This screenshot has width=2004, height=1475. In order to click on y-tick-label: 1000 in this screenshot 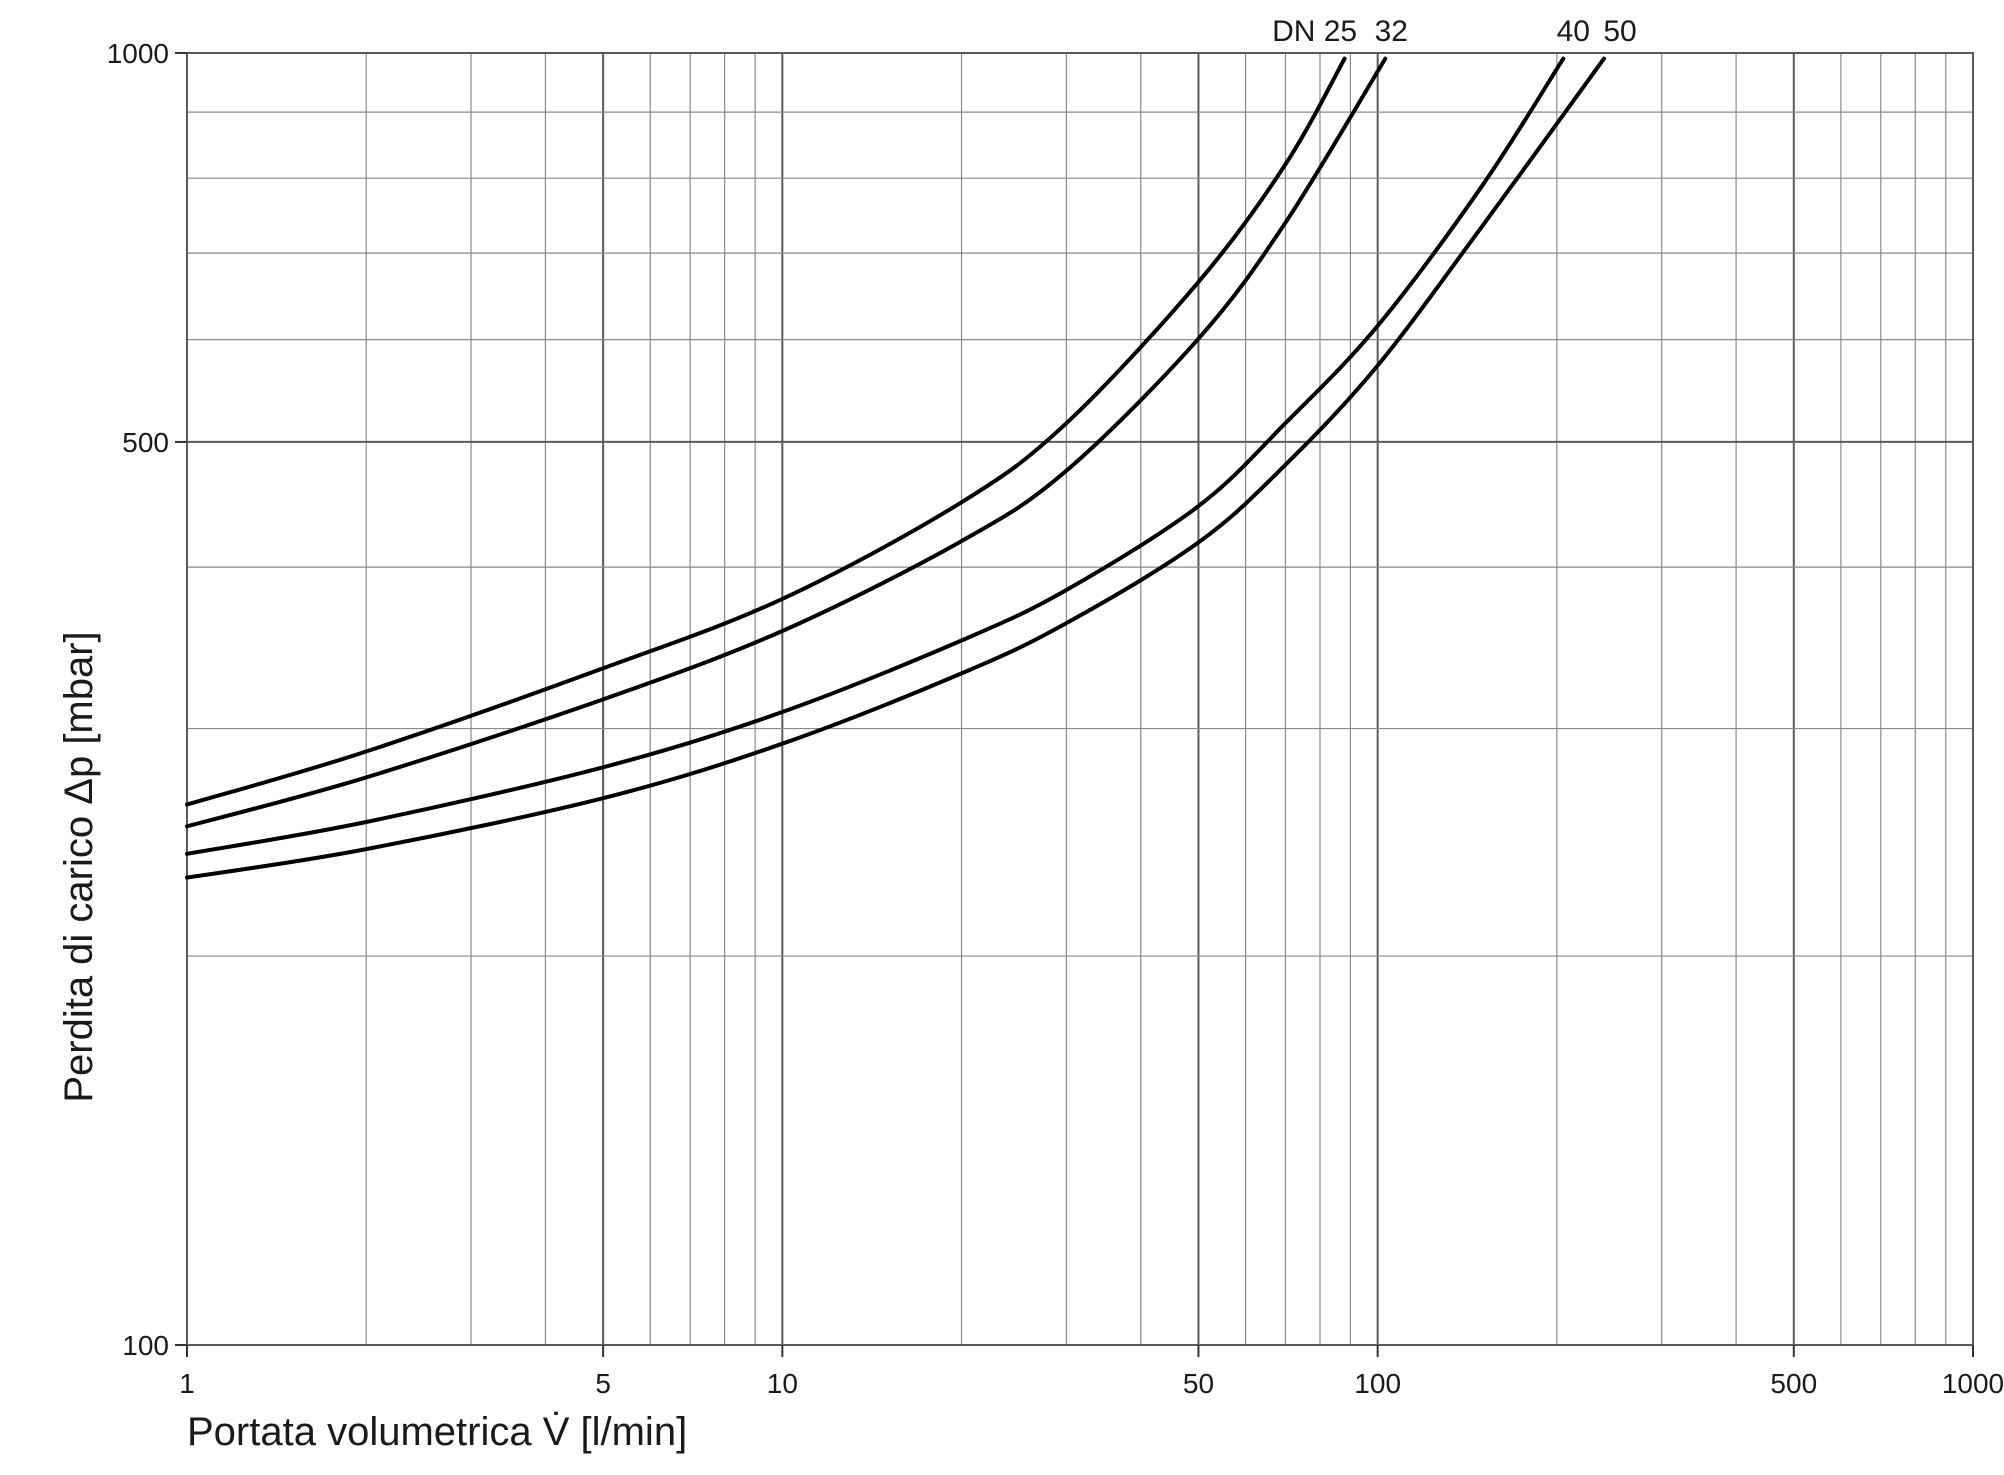, I will do `click(138, 53)`.